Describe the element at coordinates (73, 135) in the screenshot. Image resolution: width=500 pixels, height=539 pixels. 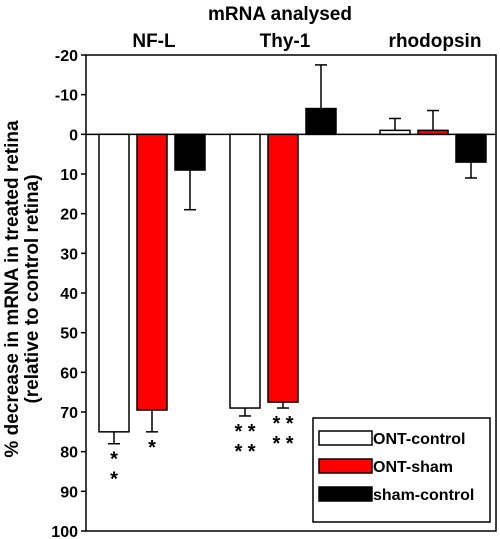
I see `y-tick-label: 0` at that location.